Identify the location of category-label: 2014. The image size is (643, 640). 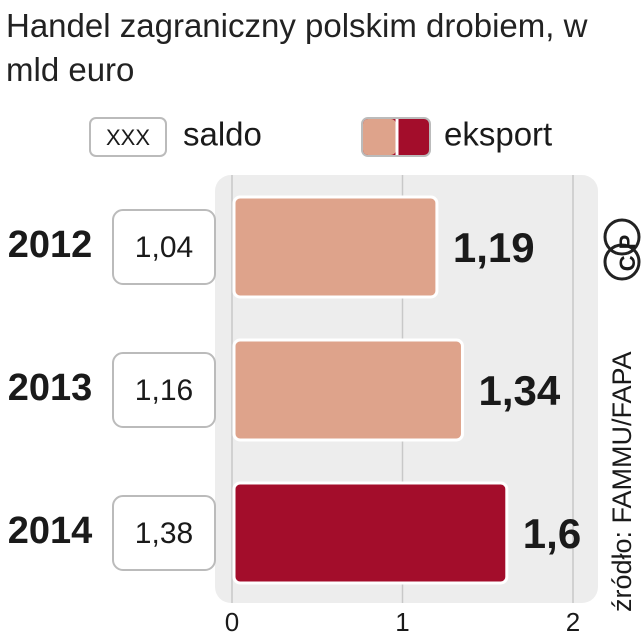
(50, 531).